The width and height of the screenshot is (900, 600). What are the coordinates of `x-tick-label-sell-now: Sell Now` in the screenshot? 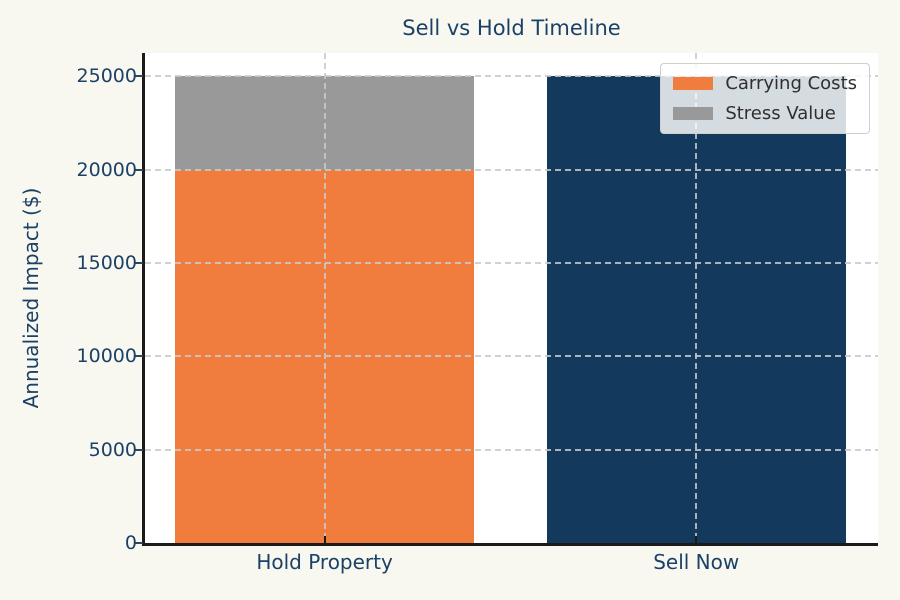 It's located at (696, 562).